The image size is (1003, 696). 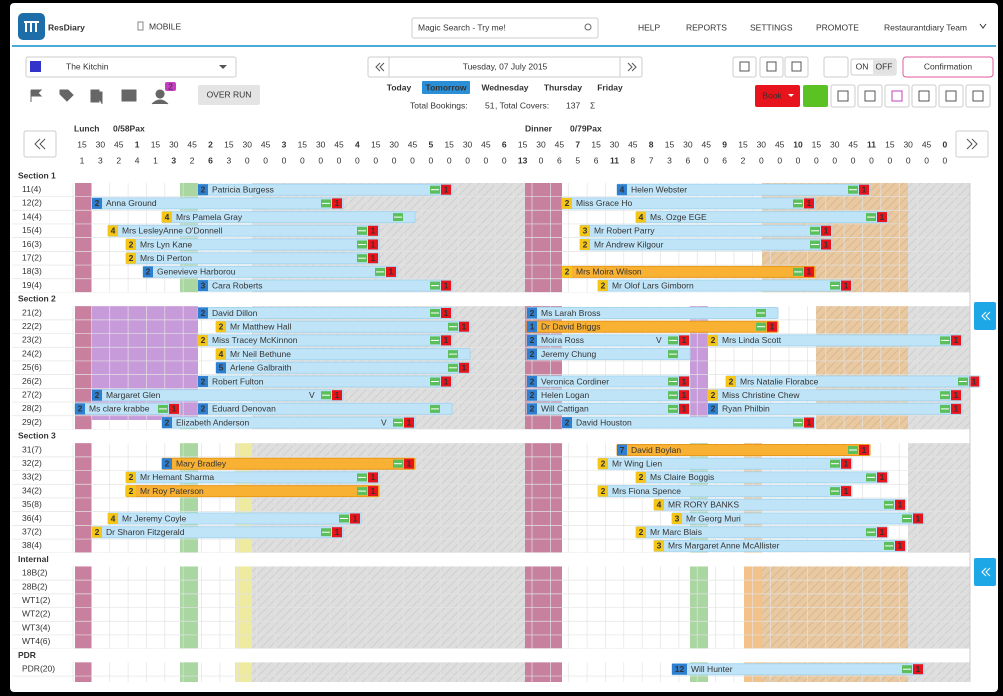 What do you see at coordinates (131, 67) in the screenshot?
I see `restaurant-select` at bounding box center [131, 67].